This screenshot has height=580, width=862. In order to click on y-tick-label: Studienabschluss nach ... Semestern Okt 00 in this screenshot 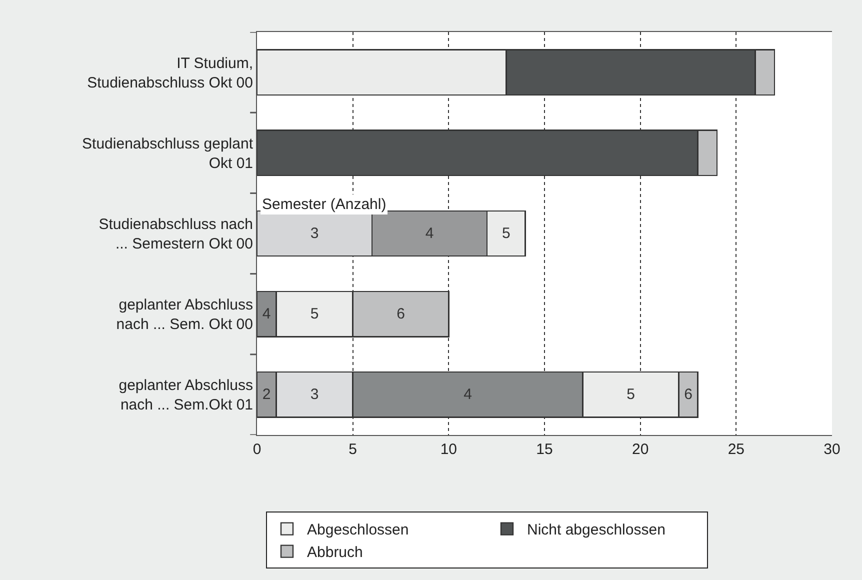, I will do `click(175, 234)`.